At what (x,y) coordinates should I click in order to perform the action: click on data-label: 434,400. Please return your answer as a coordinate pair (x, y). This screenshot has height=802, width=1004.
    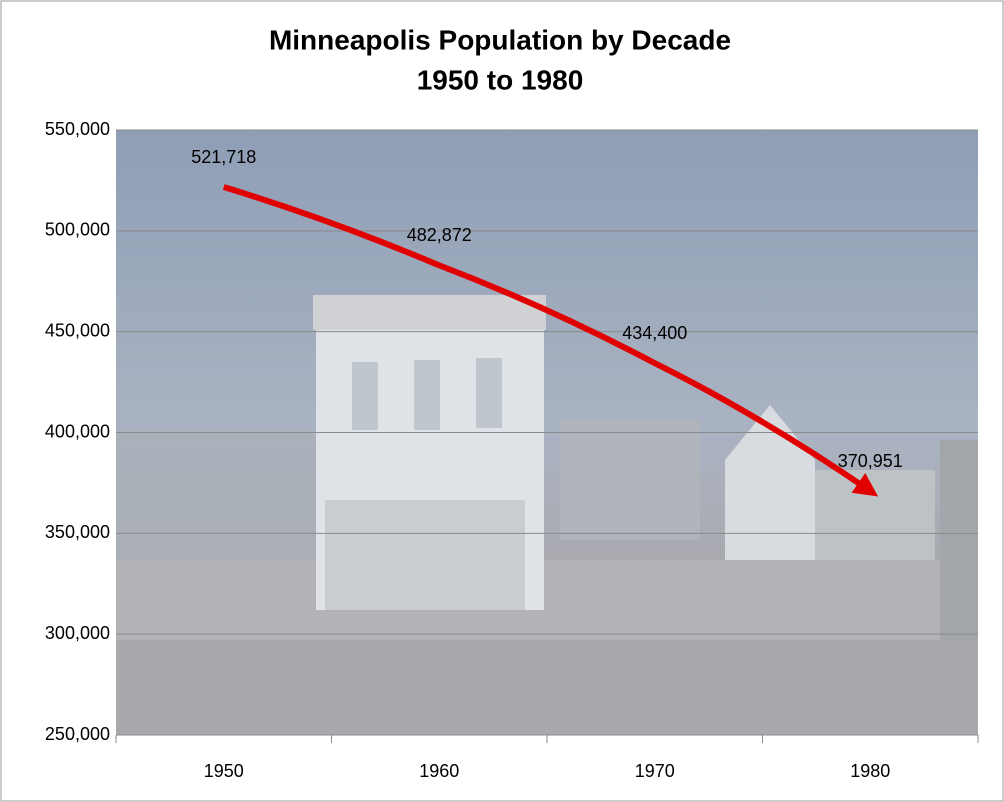
    Looking at the image, I should click on (654, 333).